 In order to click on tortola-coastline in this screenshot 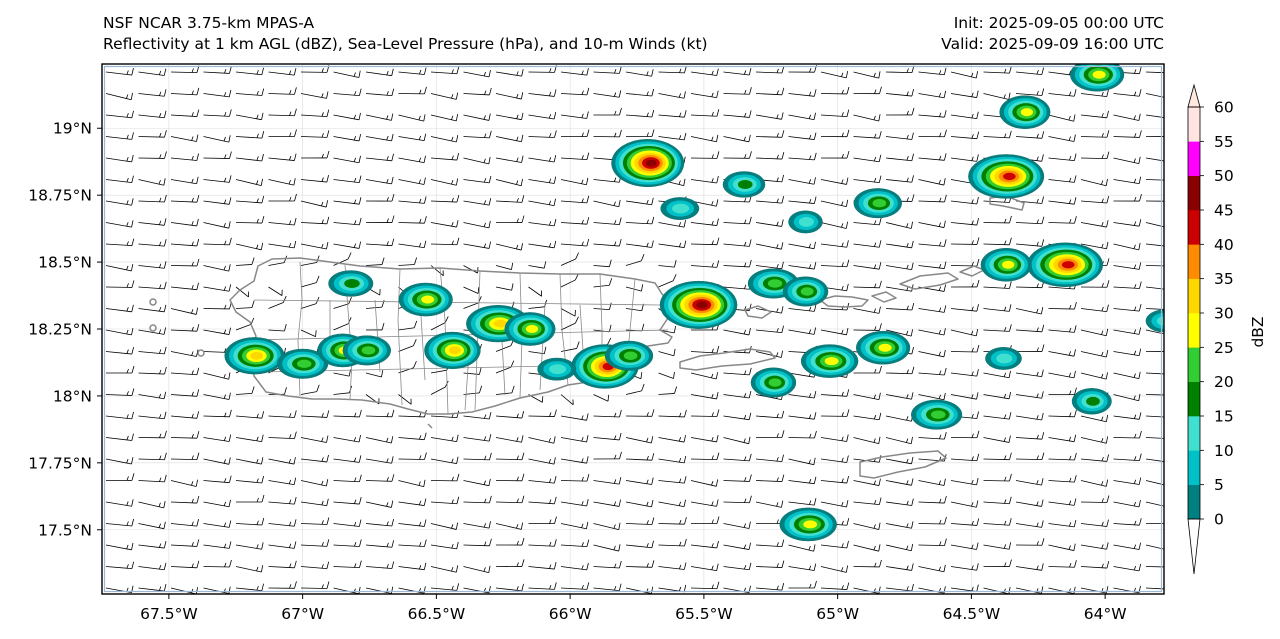, I will do `click(929, 281)`.